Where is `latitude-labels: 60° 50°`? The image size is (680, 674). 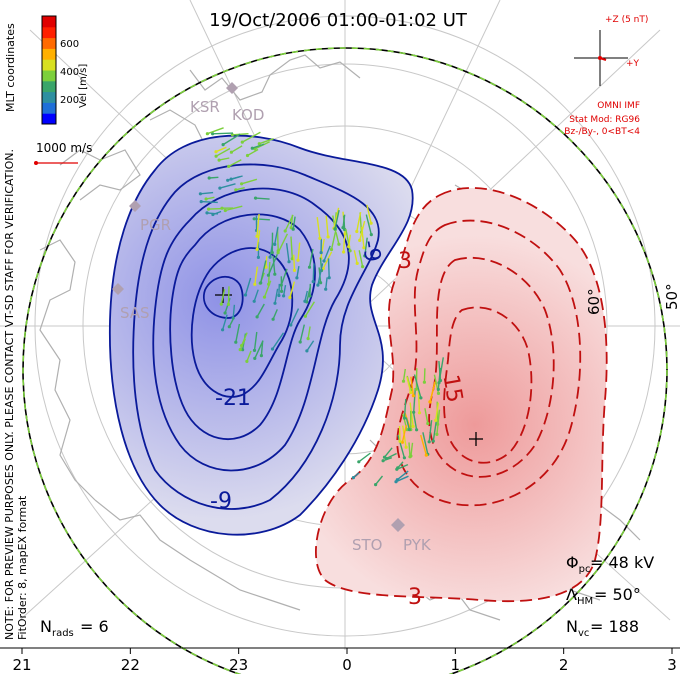
latitude-labels: 60° 50° is located at coordinates (632, 299).